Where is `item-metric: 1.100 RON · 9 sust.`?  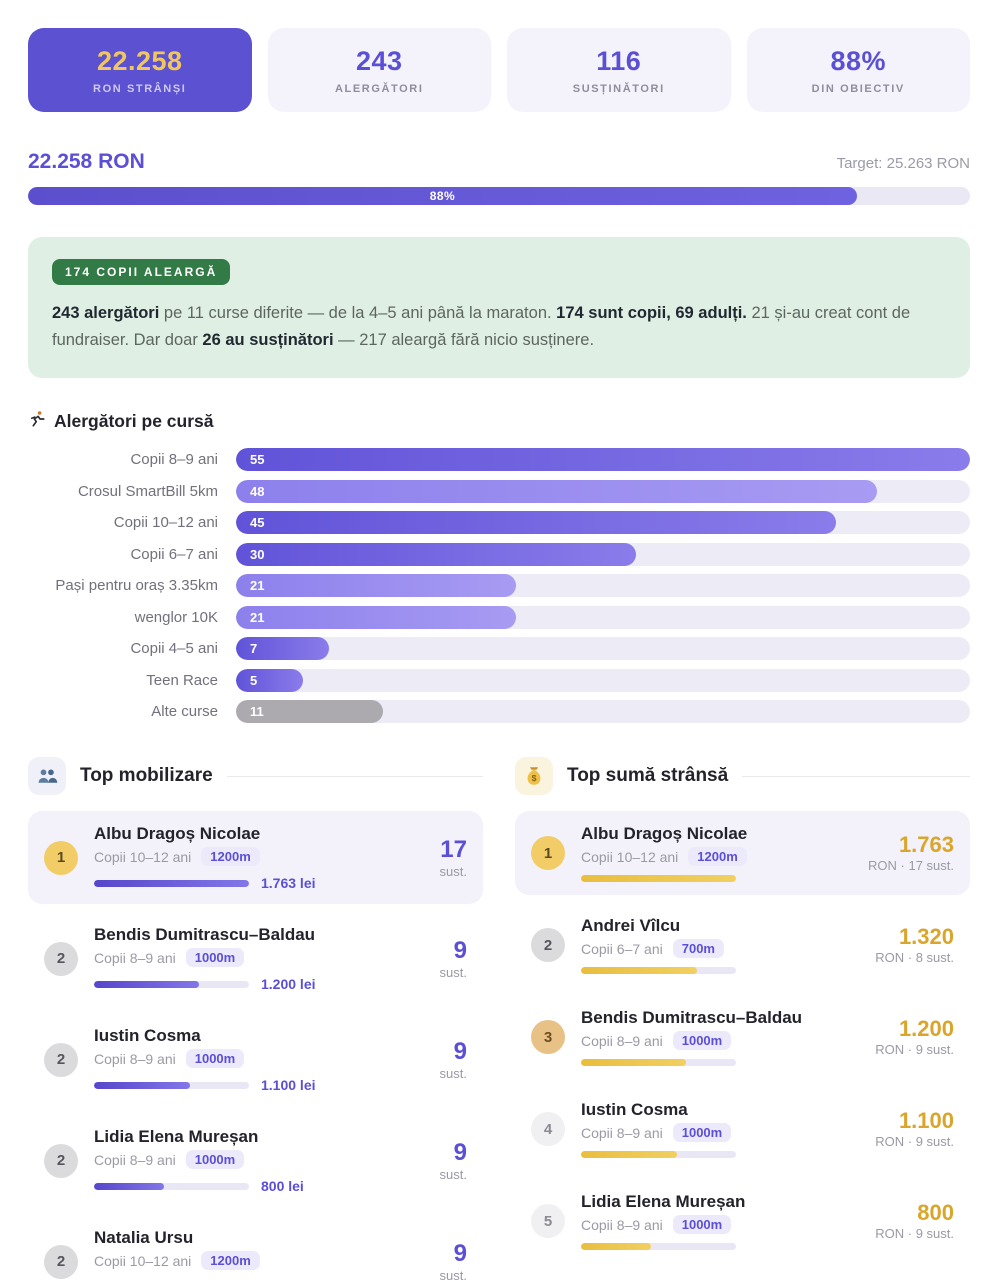
item-metric: 1.100 RON · 9 sust. is located at coordinates (914, 1129).